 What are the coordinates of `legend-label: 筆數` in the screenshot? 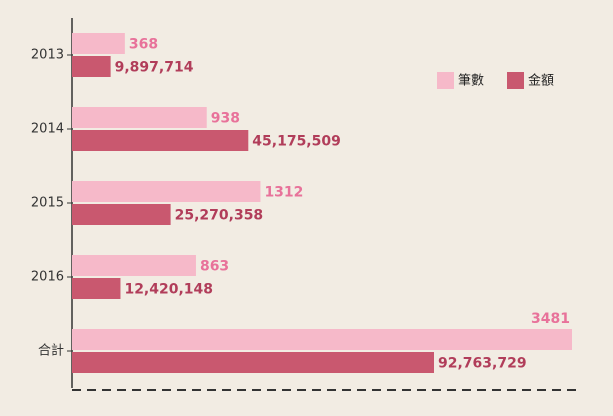 It's located at (471, 81).